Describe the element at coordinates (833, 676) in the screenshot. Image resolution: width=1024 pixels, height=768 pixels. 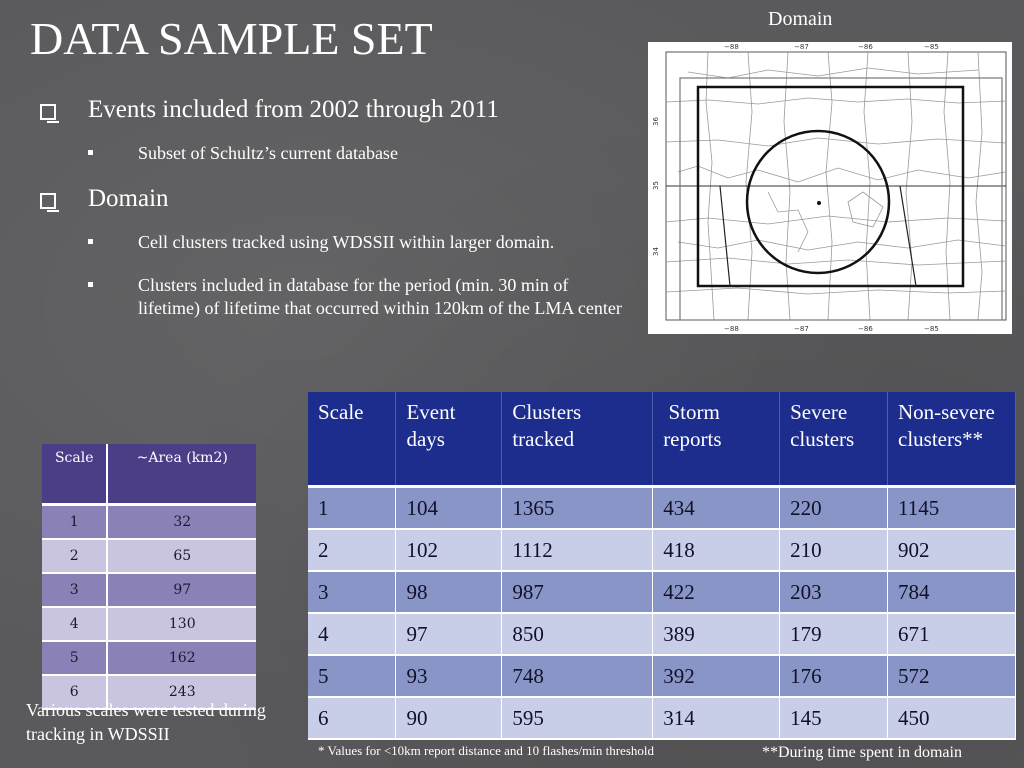
I see `table-cell: 176` at that location.